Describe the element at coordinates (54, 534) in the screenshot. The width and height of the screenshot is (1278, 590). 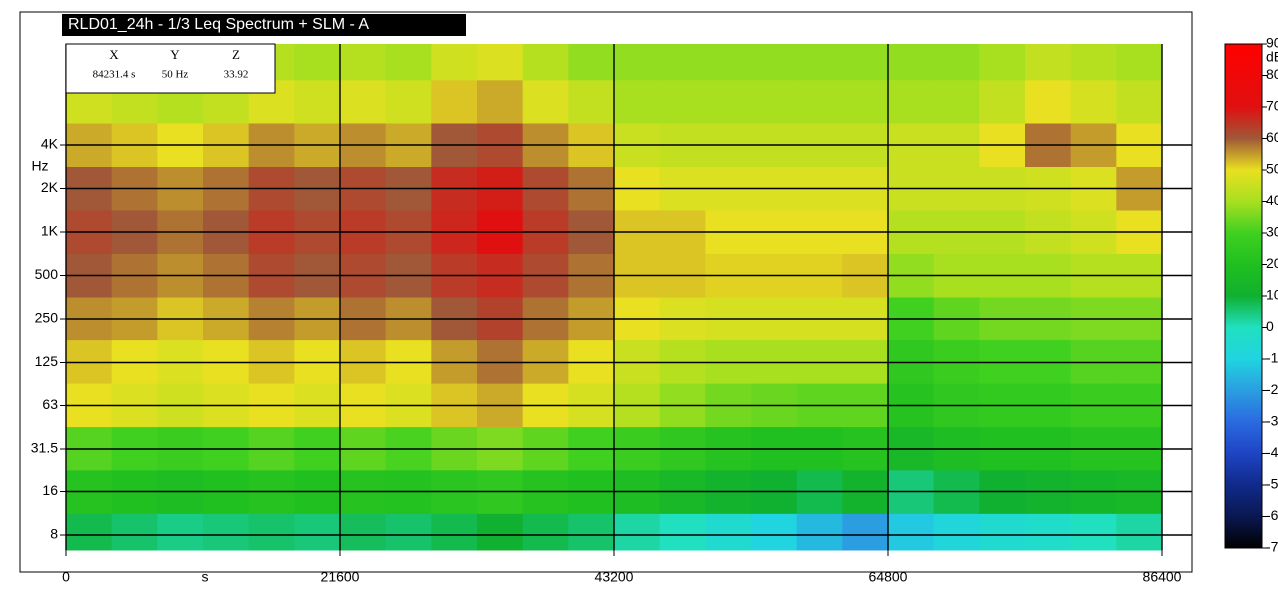
I see `y-tick-label: 8` at that location.